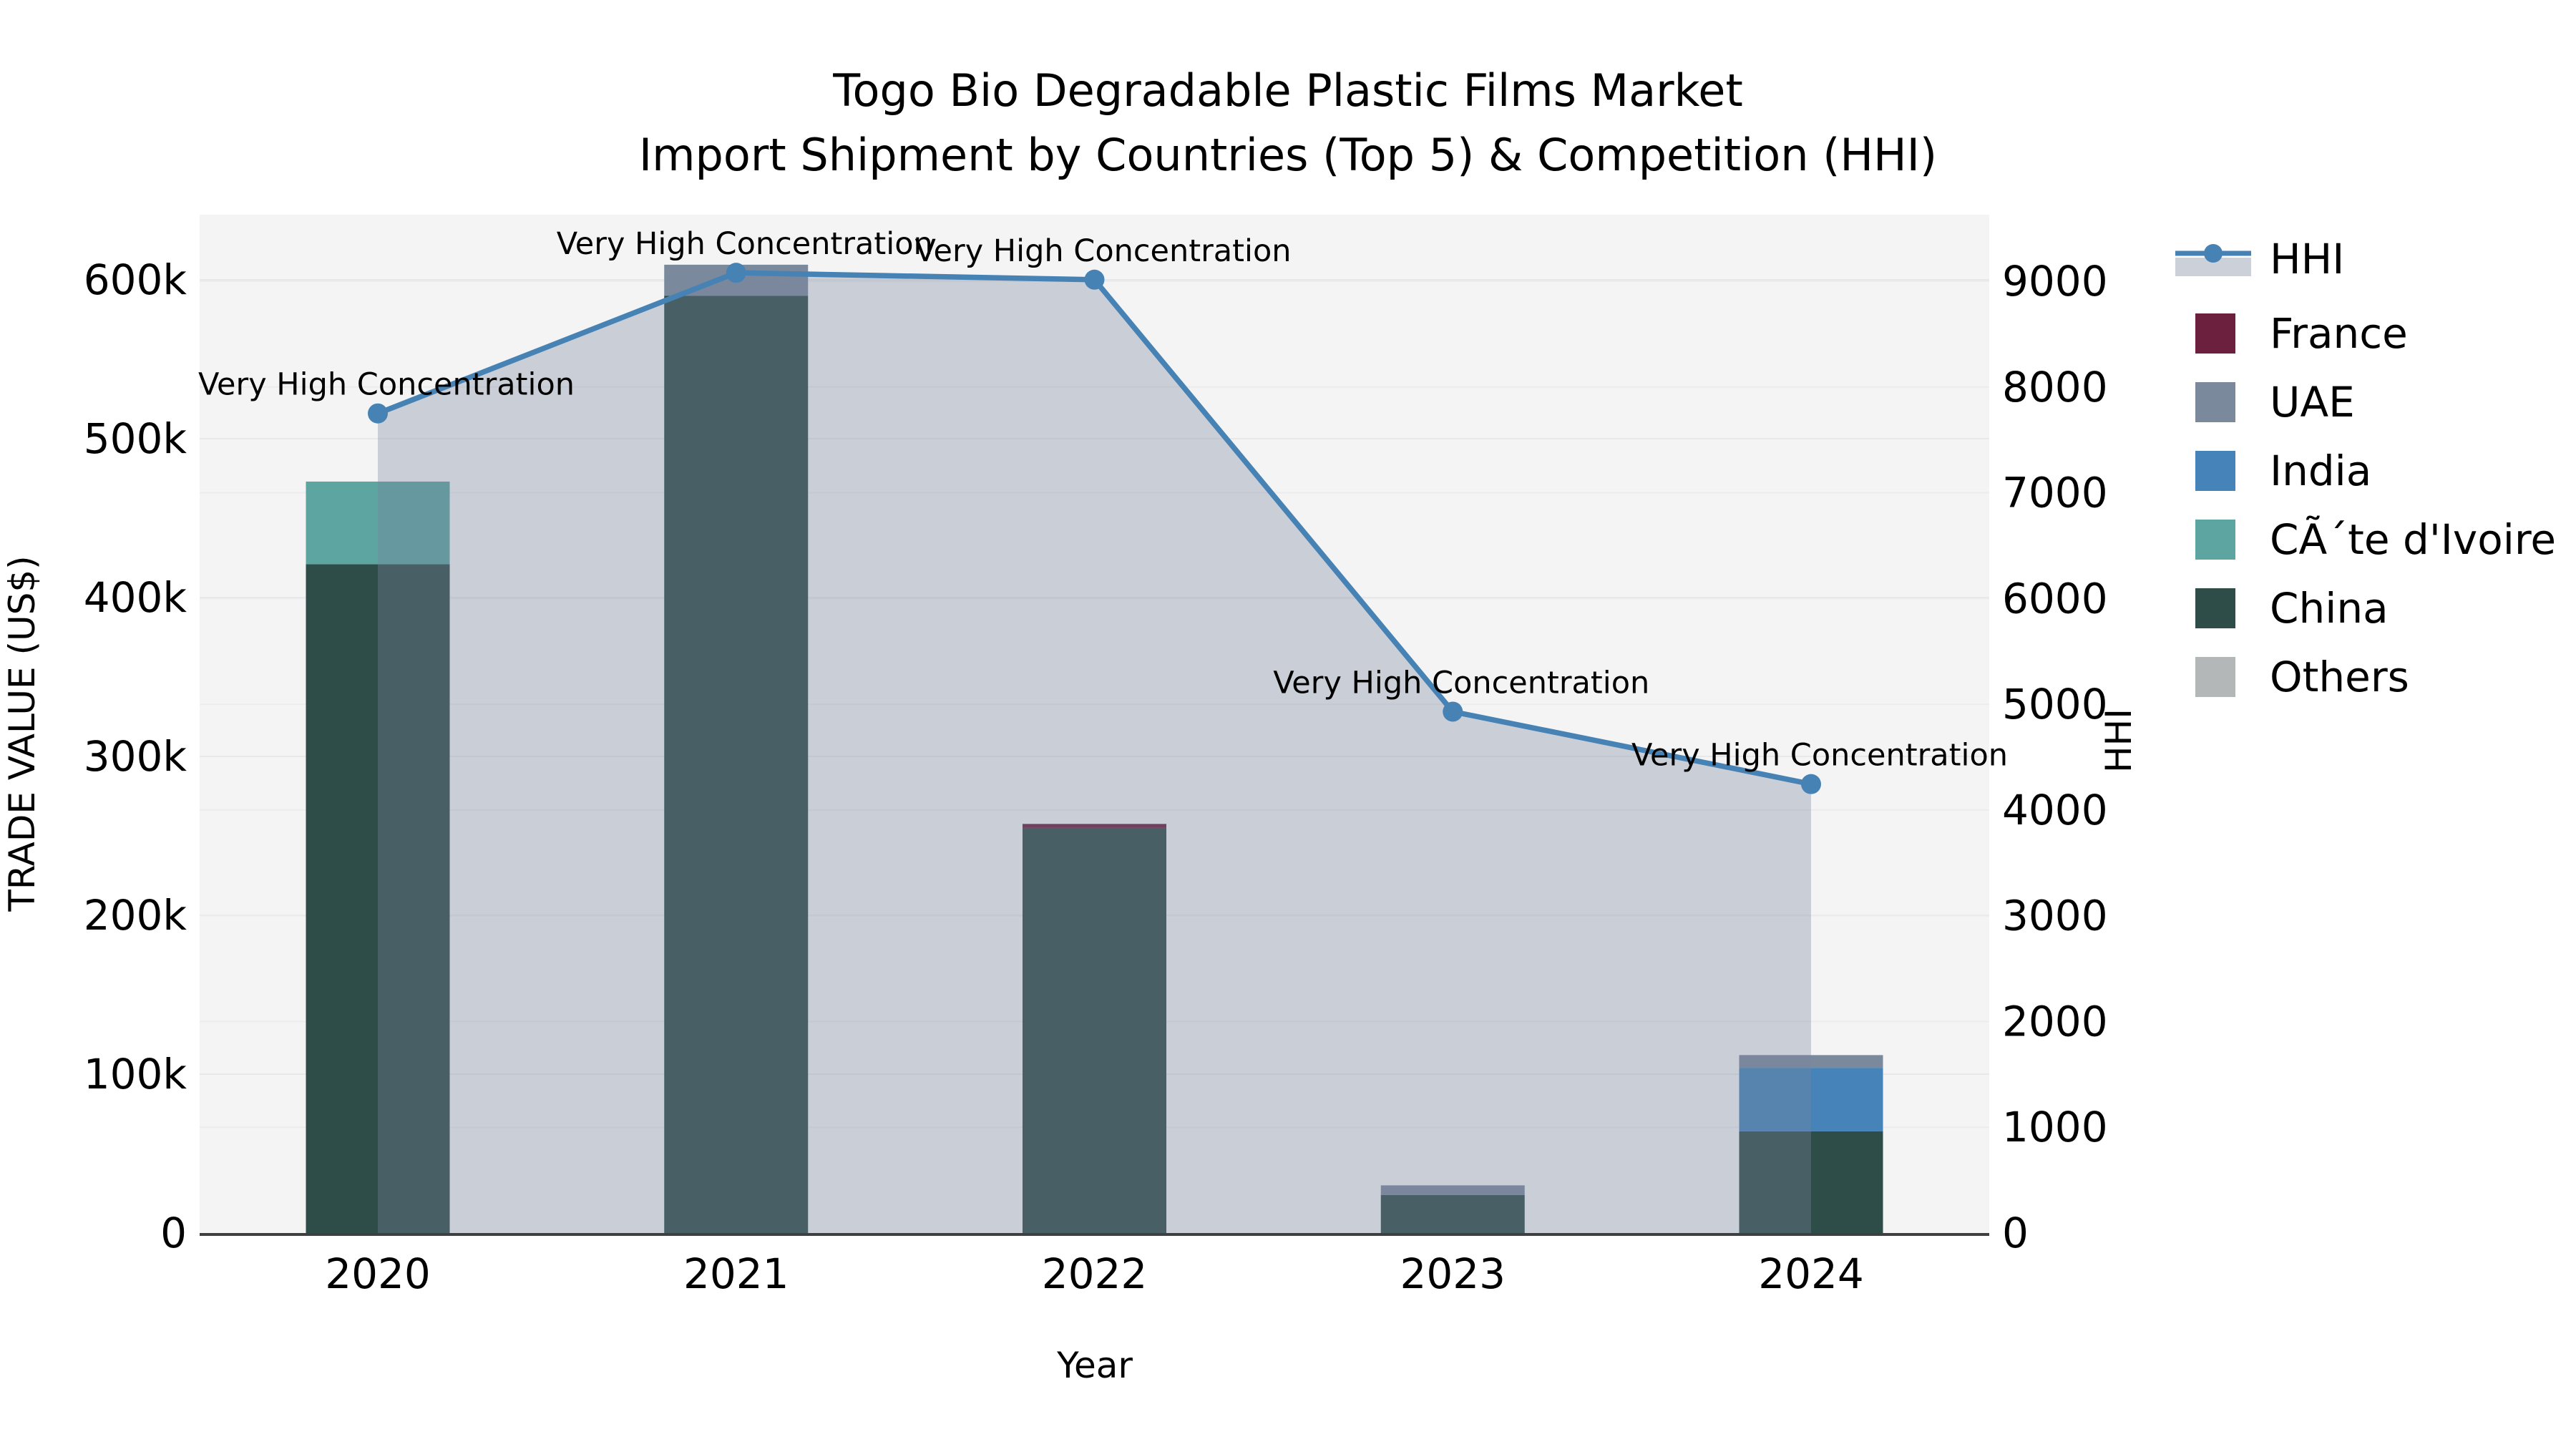  I want to click on legend-label-UAE: UAE, so click(2312, 402).